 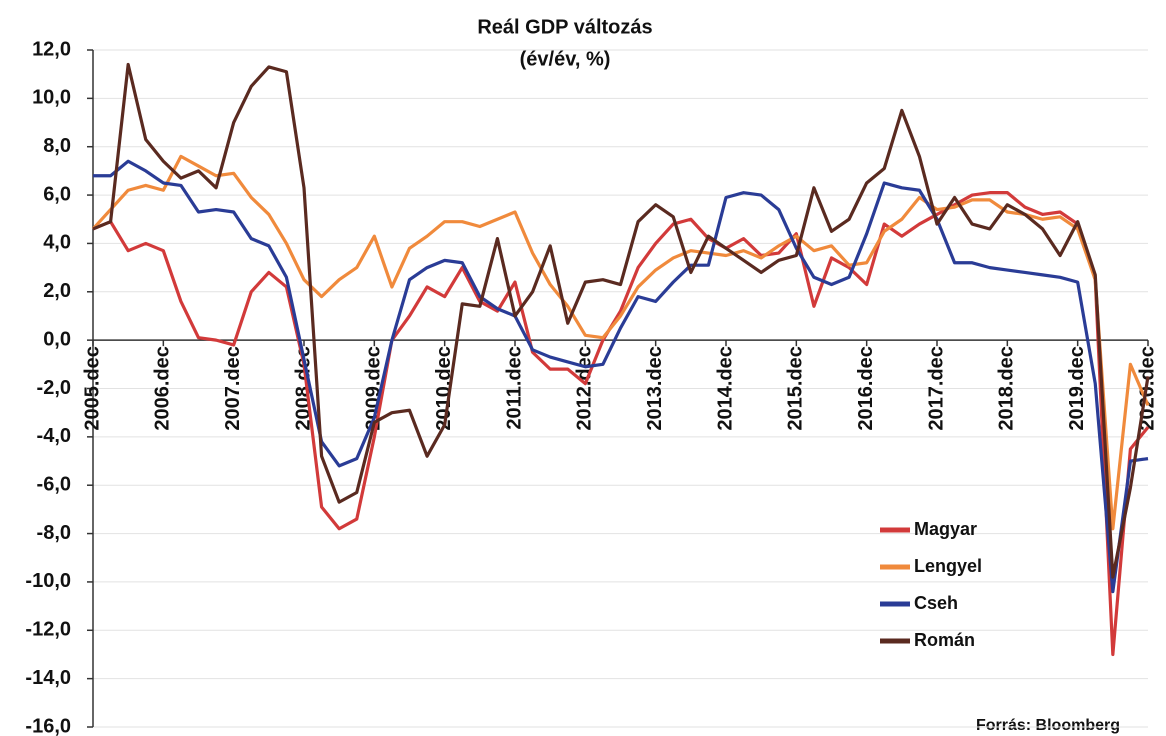 I want to click on y-tick-label: -6,0, so click(x=54, y=484).